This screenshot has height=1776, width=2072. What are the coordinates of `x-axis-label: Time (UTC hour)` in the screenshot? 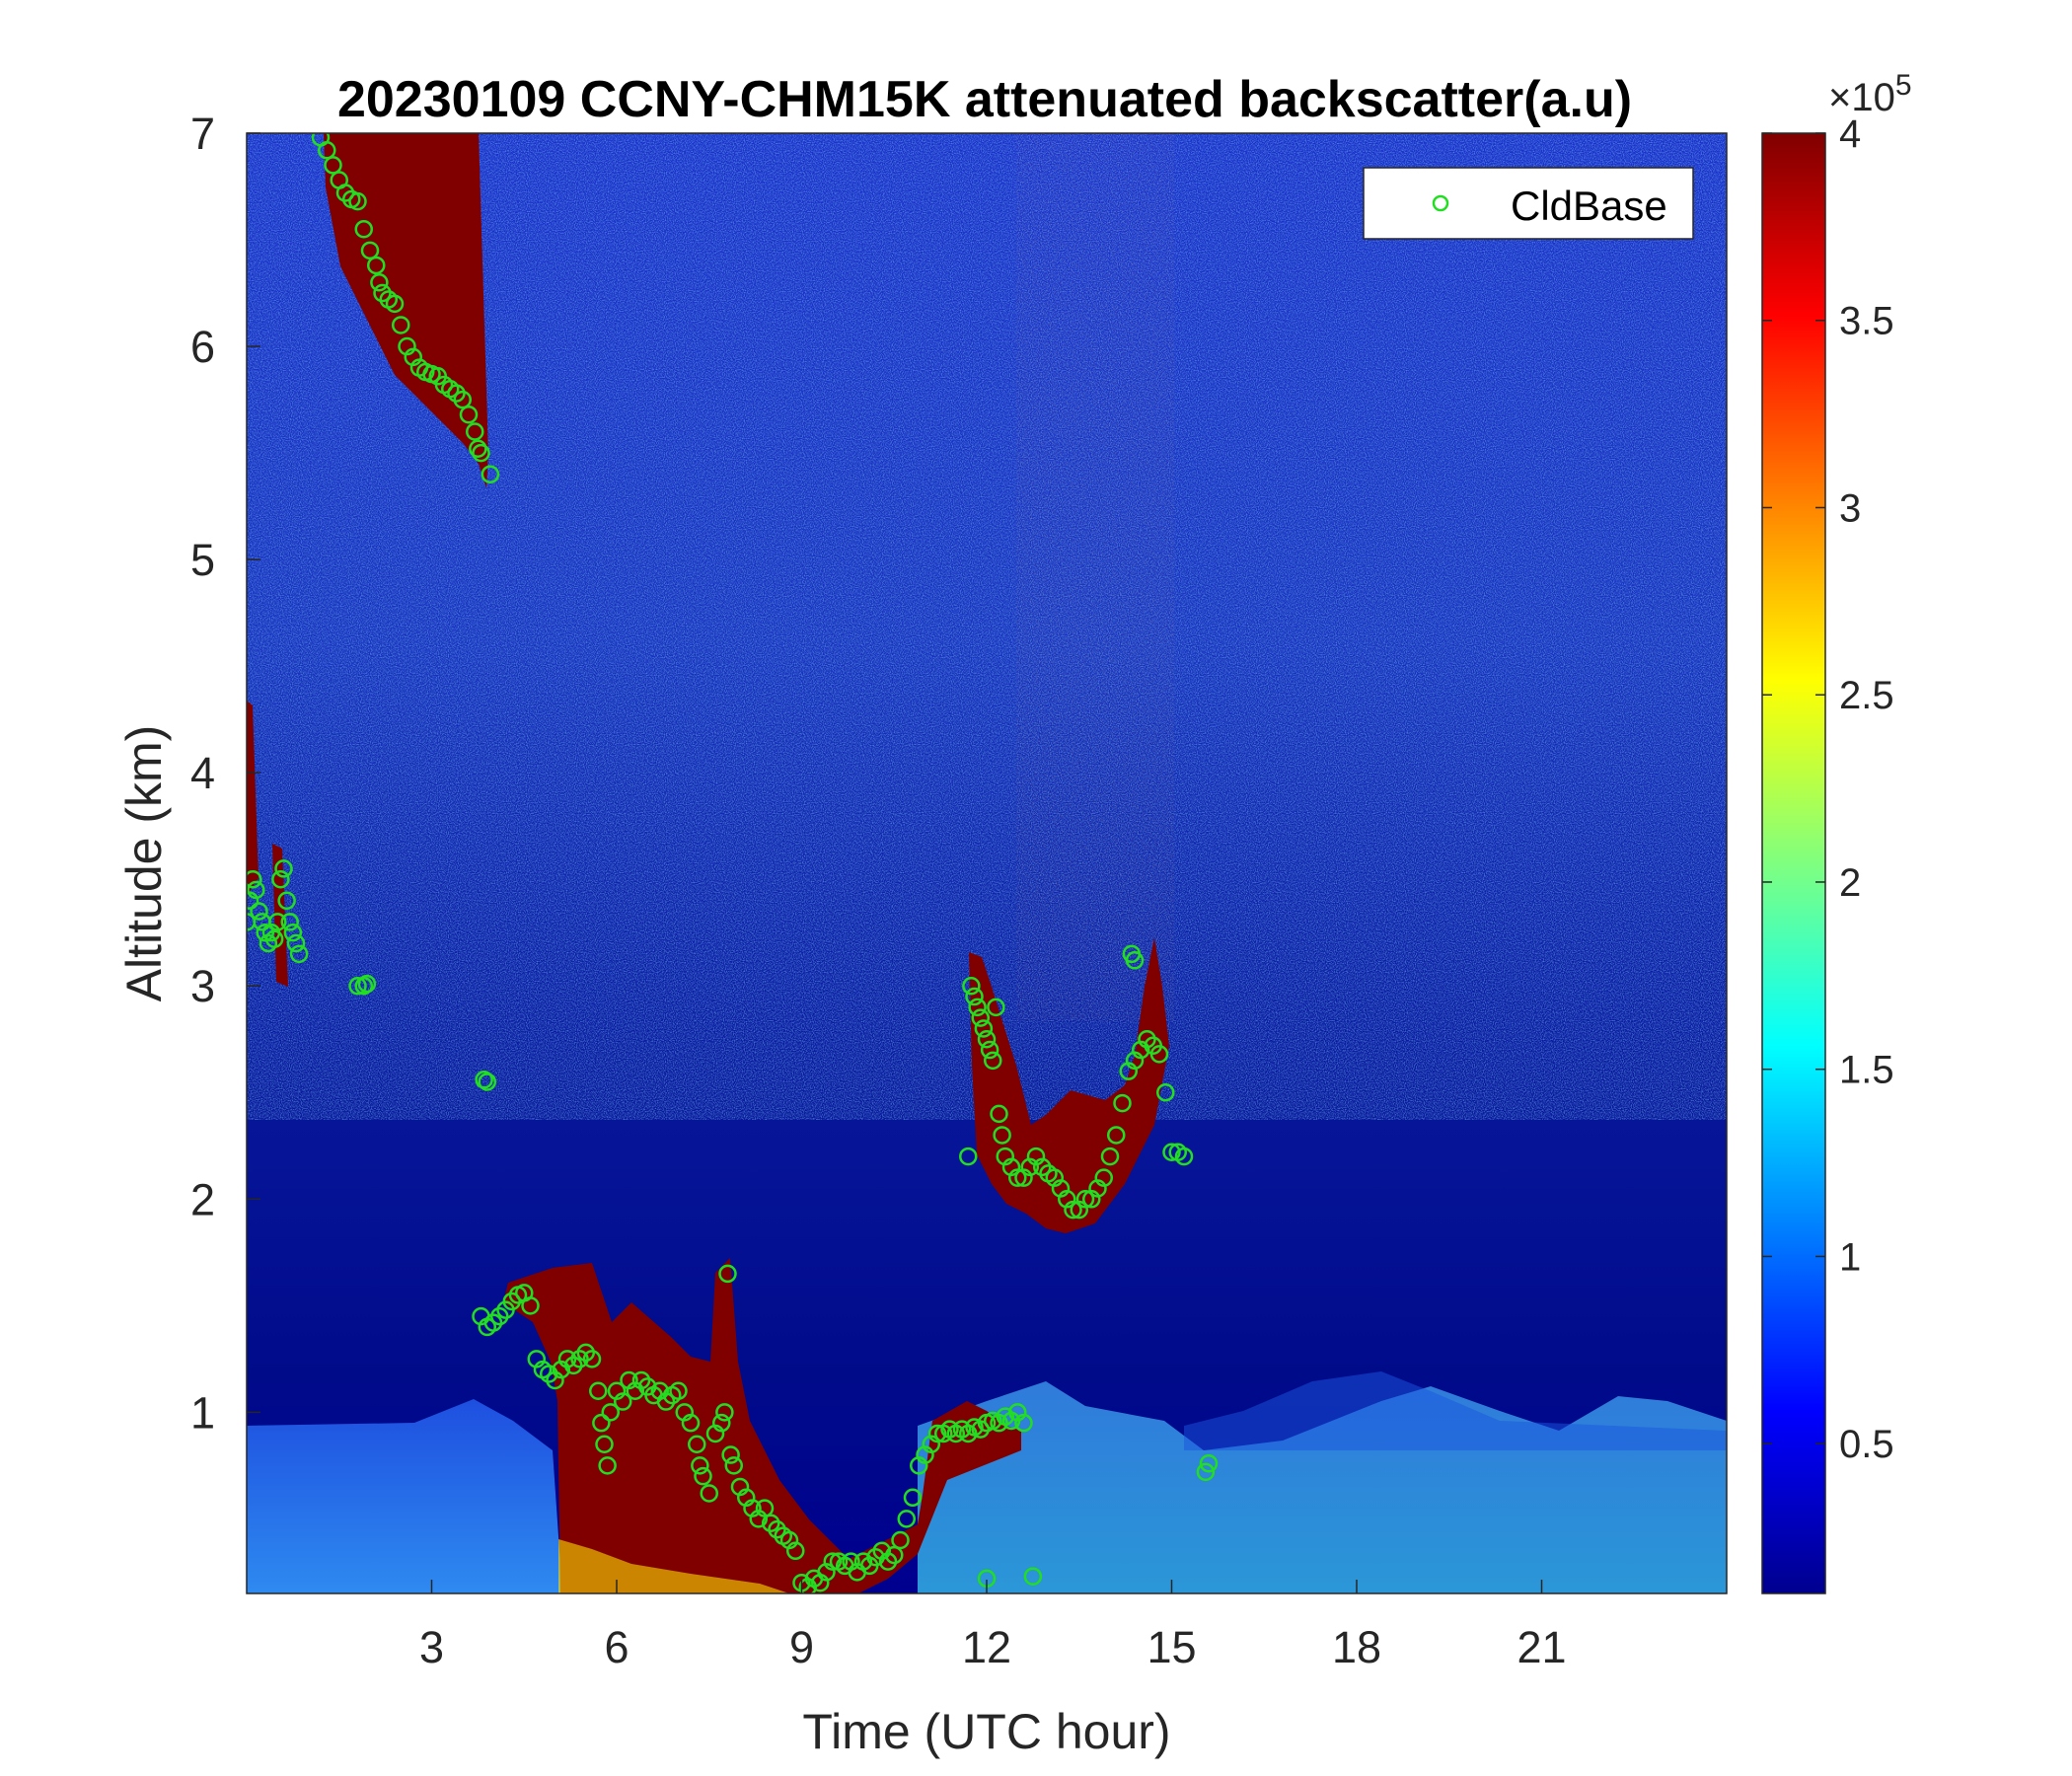 It's located at (986, 1732).